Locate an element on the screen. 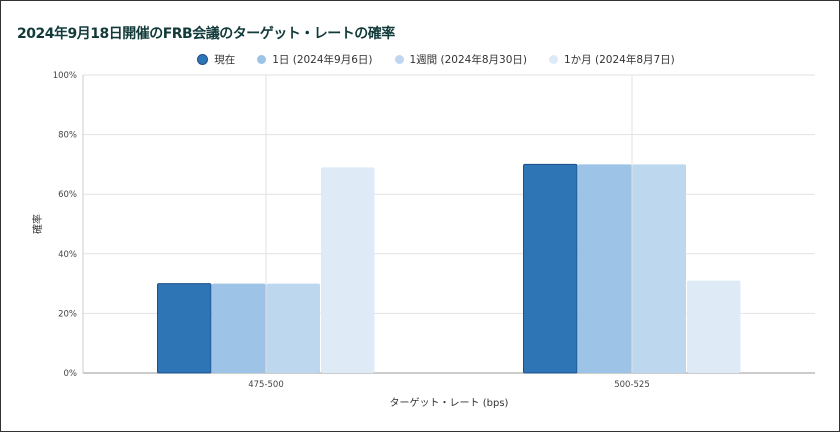 This screenshot has width=840, height=432. legend-label: 1日 (2024年9月6日) is located at coordinates (322, 60).